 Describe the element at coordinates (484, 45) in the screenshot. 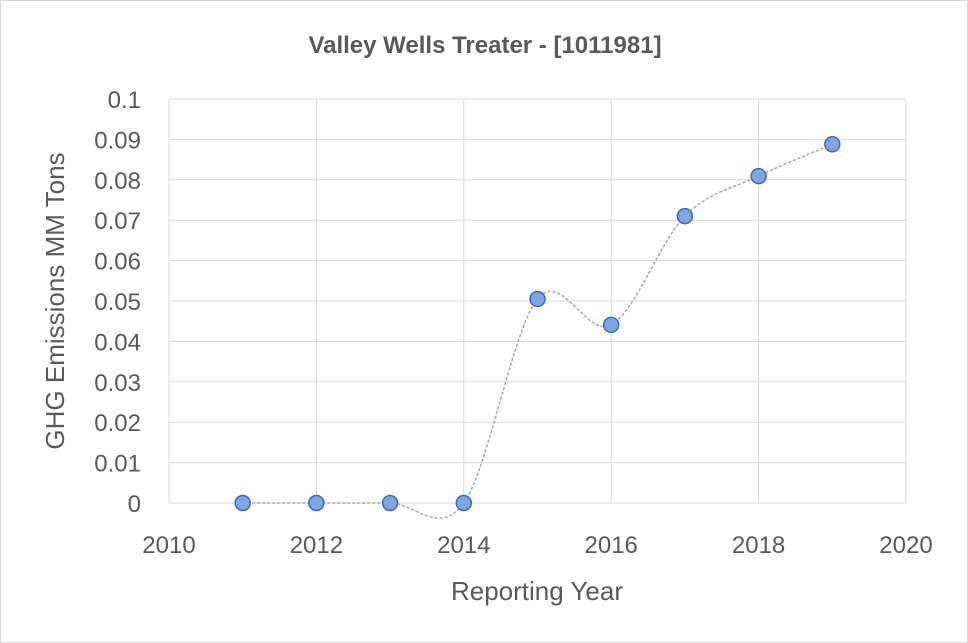

I see `chart-title: Valley Wells Treater - [1011981]` at that location.